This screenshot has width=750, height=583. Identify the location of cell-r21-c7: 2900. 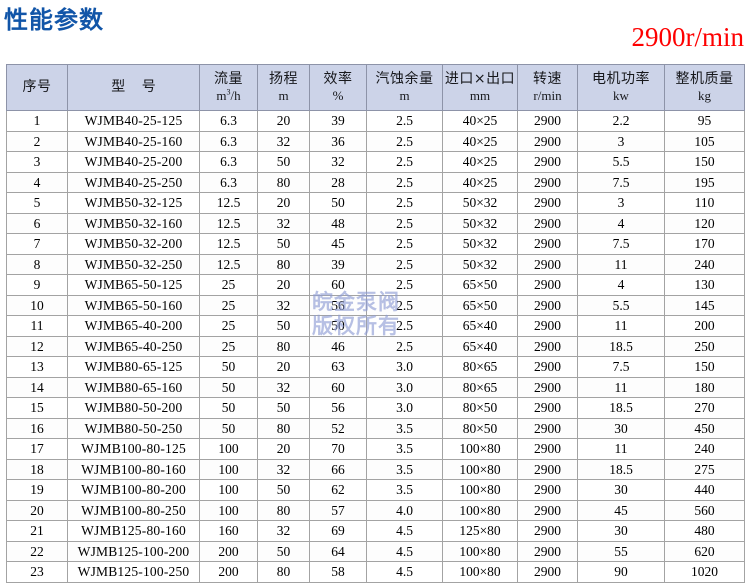
(547, 531).